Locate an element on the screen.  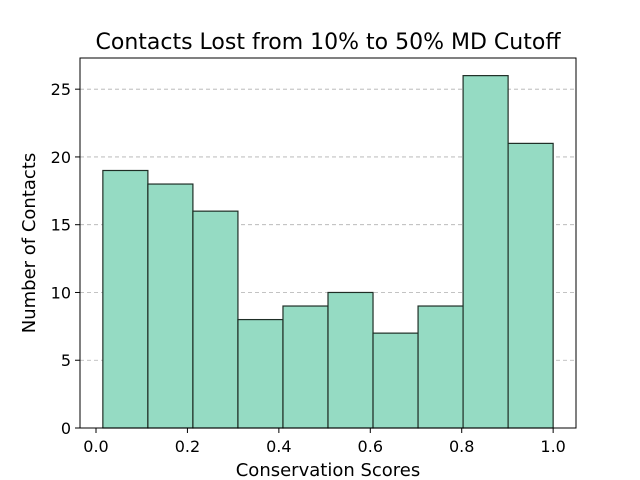
x-axis-ticks: 0.0 0.2 0.4 0.6 0.8 1.0 is located at coordinates (324, 442).